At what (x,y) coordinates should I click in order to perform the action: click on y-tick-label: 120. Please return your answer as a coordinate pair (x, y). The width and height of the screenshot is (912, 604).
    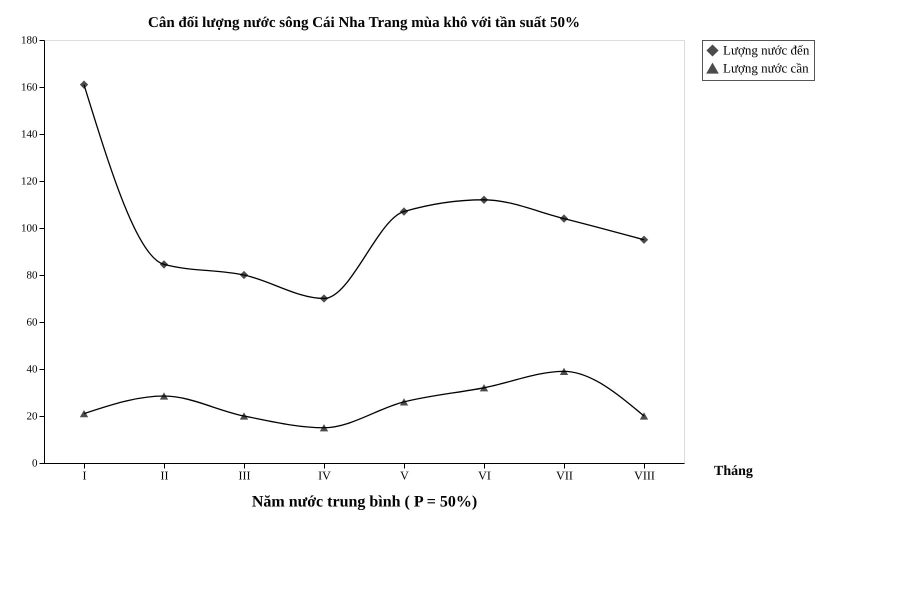
    Looking at the image, I should click on (29, 182).